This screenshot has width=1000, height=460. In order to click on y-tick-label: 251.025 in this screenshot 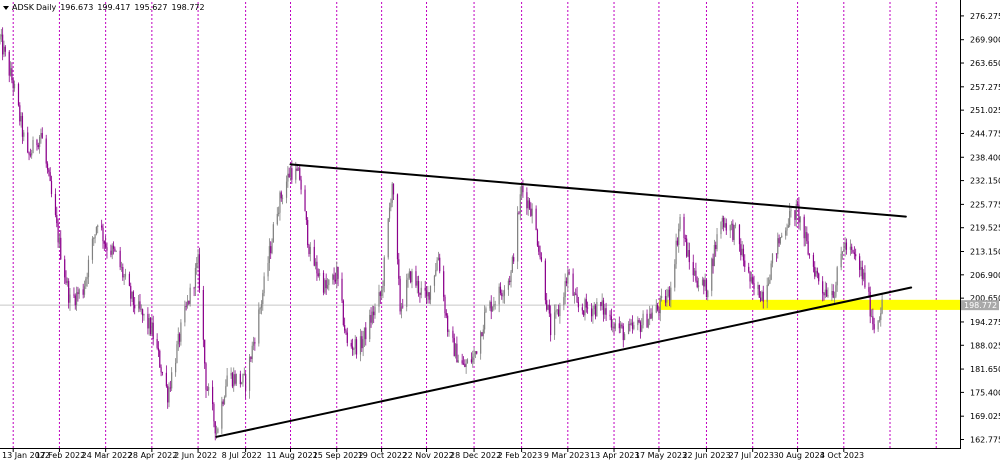, I will do `click(985, 110)`.